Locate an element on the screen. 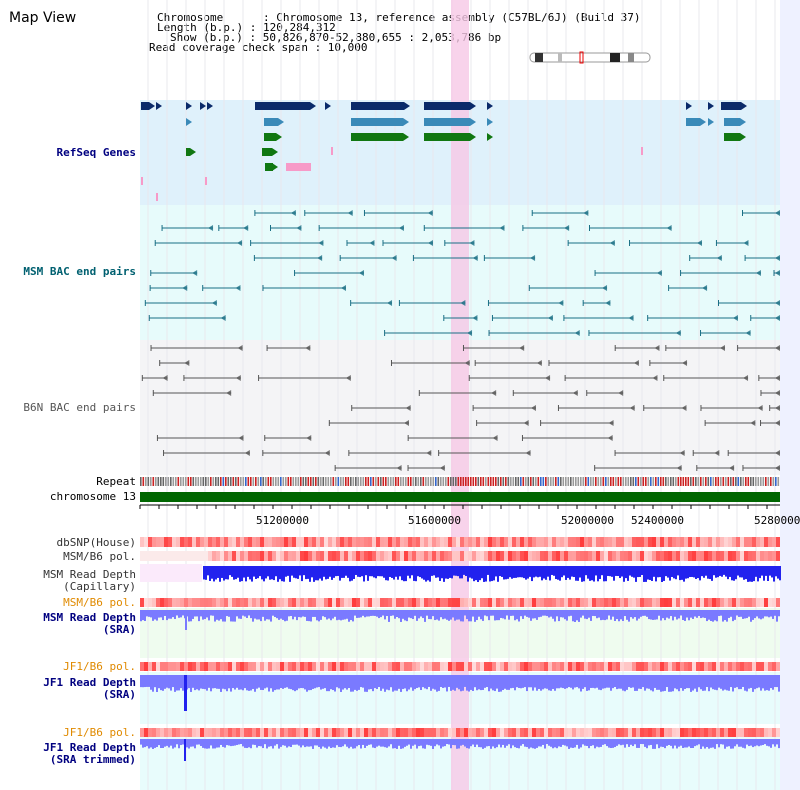  msm-bac-pairs is located at coordinates (462, 273).